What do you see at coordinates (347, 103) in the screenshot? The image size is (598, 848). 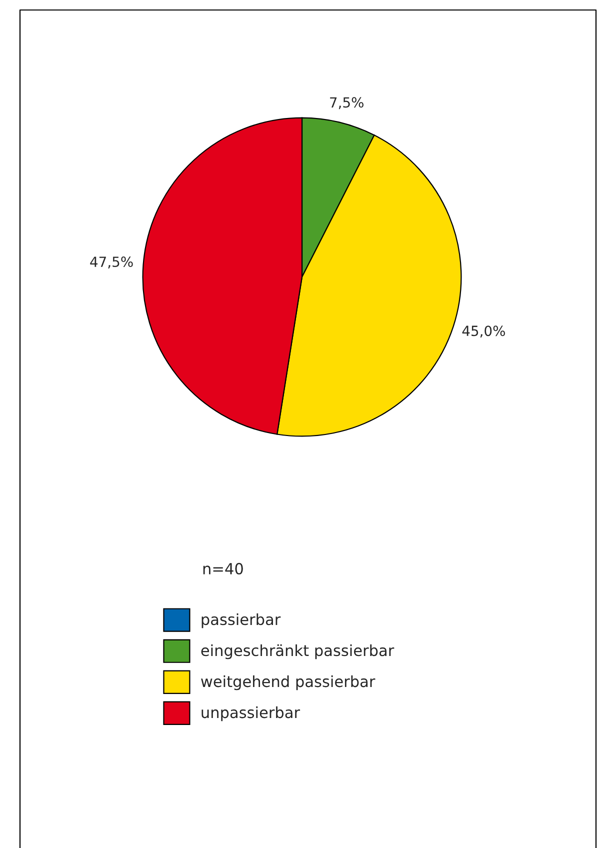 I see `data-label: 7,5%` at bounding box center [347, 103].